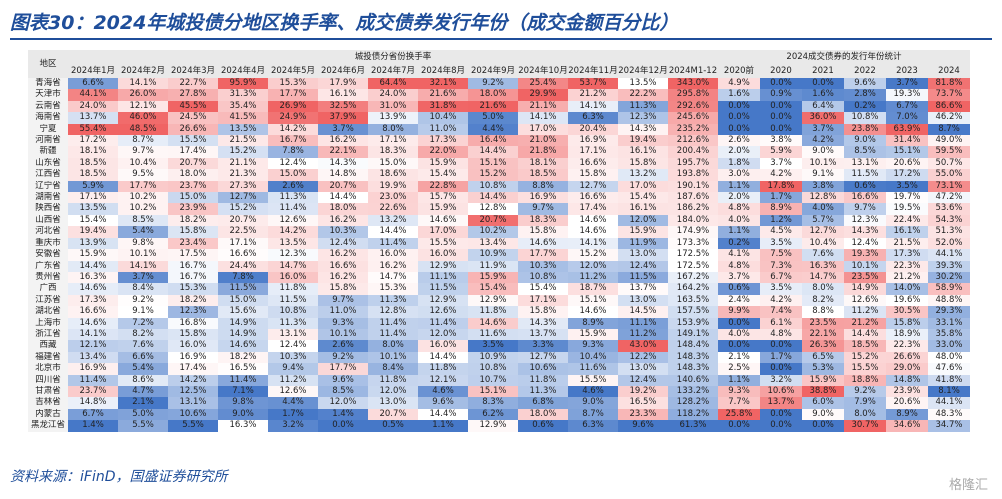 The image size is (1002, 499). What do you see at coordinates (93, 175) in the screenshot?
I see `value-cell: 18.5%` at bounding box center [93, 175].